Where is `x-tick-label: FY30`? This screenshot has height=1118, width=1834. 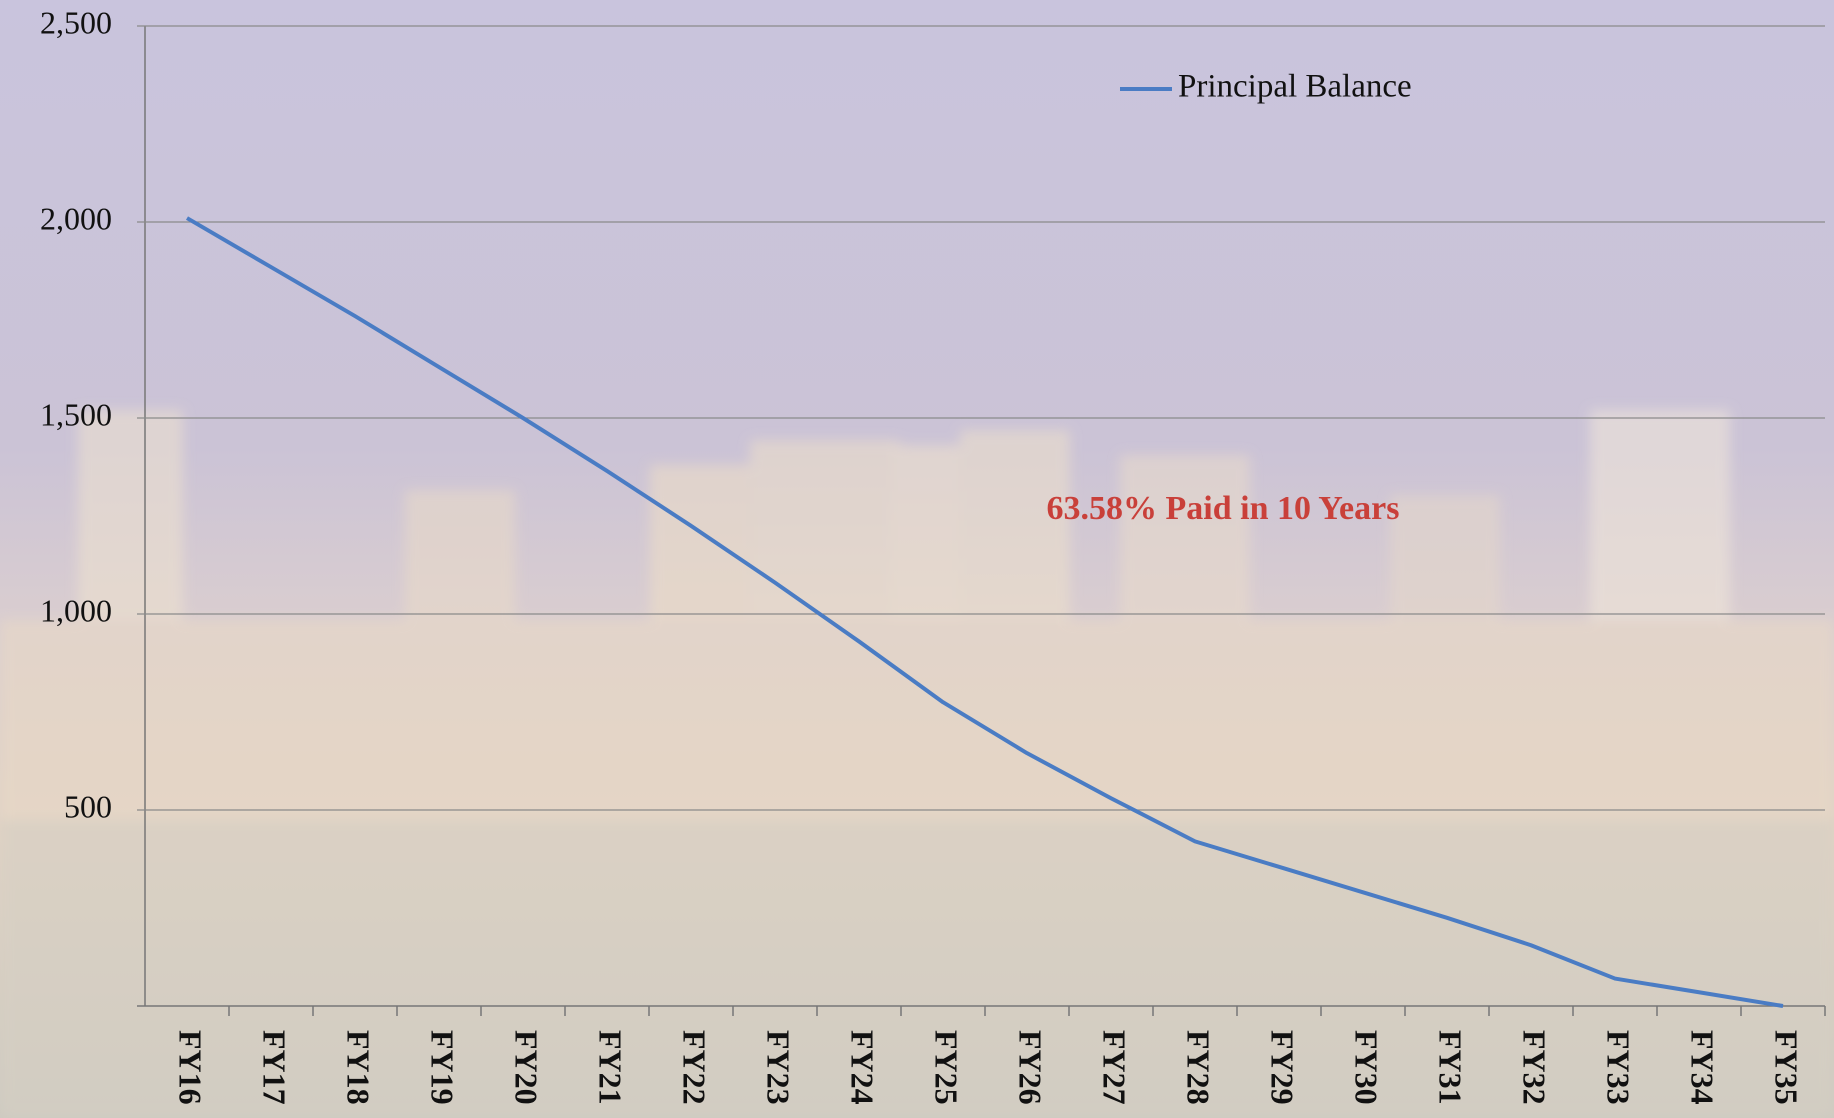
x-tick-label: FY30 is located at coordinates (1367, 1067).